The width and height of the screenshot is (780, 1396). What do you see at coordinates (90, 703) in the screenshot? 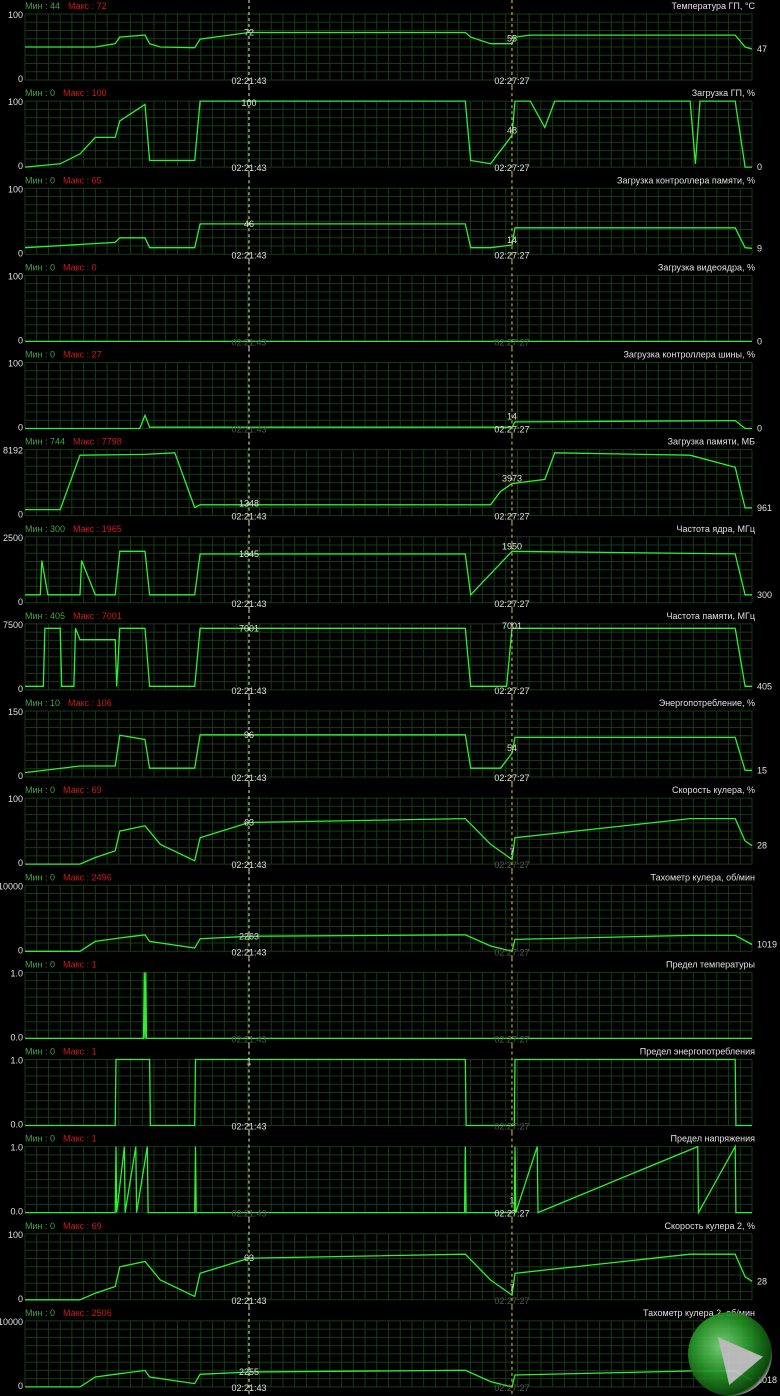
I see `max-label: Макс : 106` at bounding box center [90, 703].